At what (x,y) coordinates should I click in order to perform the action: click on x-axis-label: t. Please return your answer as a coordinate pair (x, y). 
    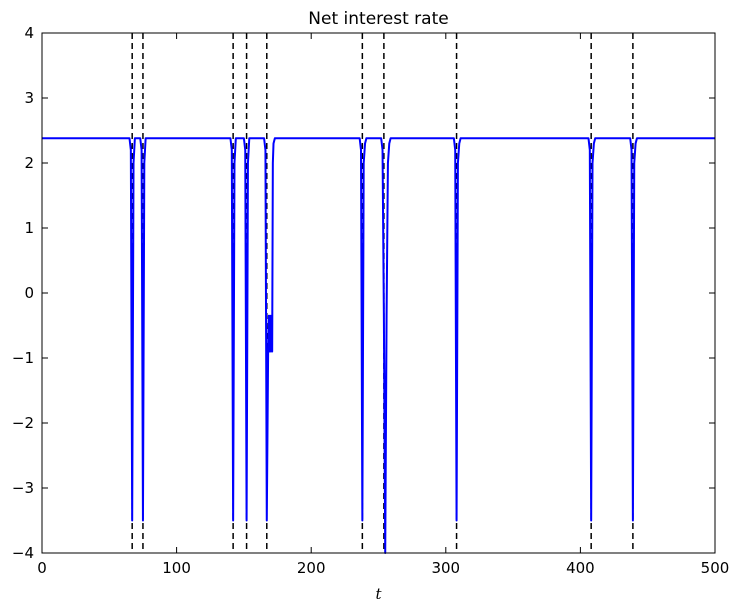
    Looking at the image, I should click on (378, 594).